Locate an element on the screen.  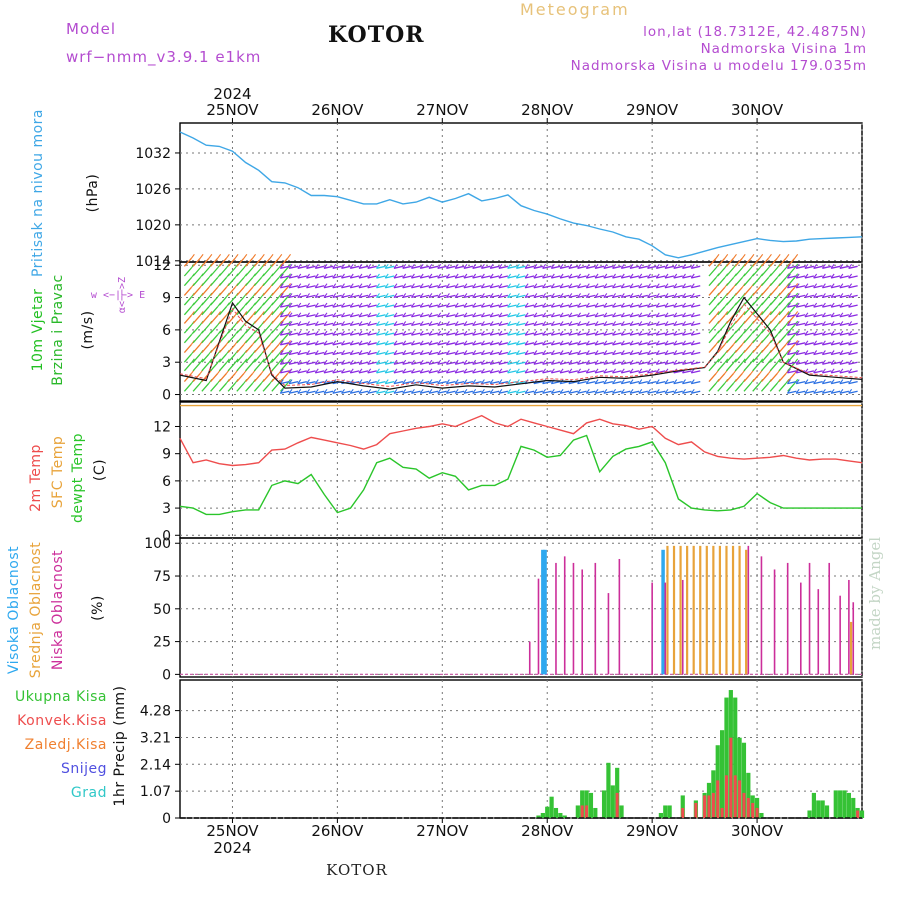
wind-ytick-label: 12 is located at coordinates (162, 266).